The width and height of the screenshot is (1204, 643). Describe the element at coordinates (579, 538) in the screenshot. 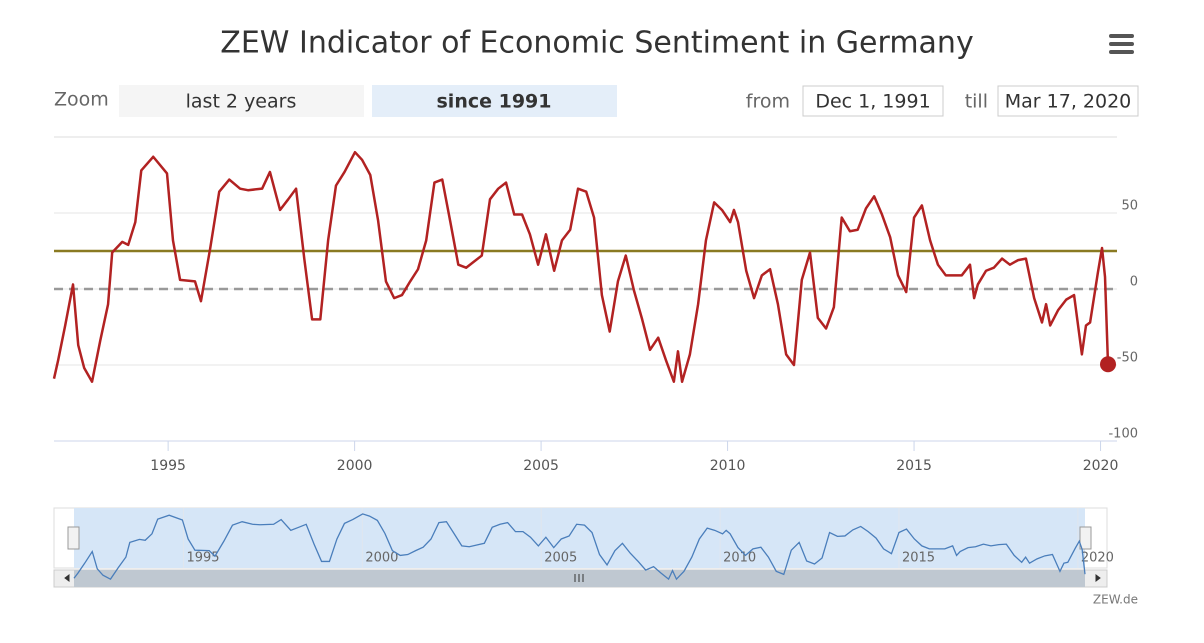

I see `navigator-mask` at that location.